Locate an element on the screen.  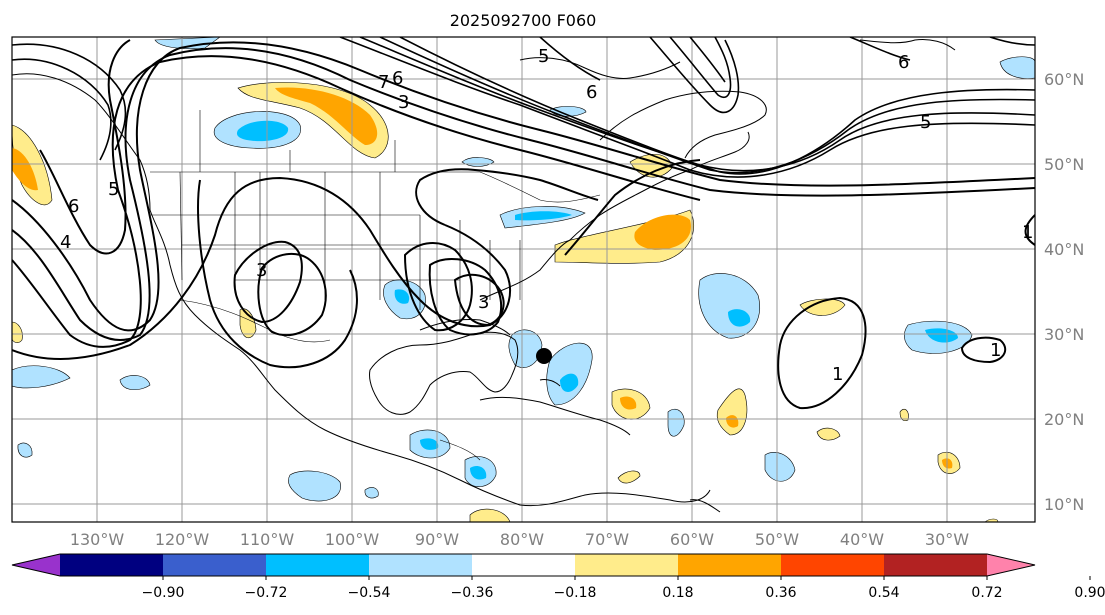
lon-label: 50°W is located at coordinates (777, 539).